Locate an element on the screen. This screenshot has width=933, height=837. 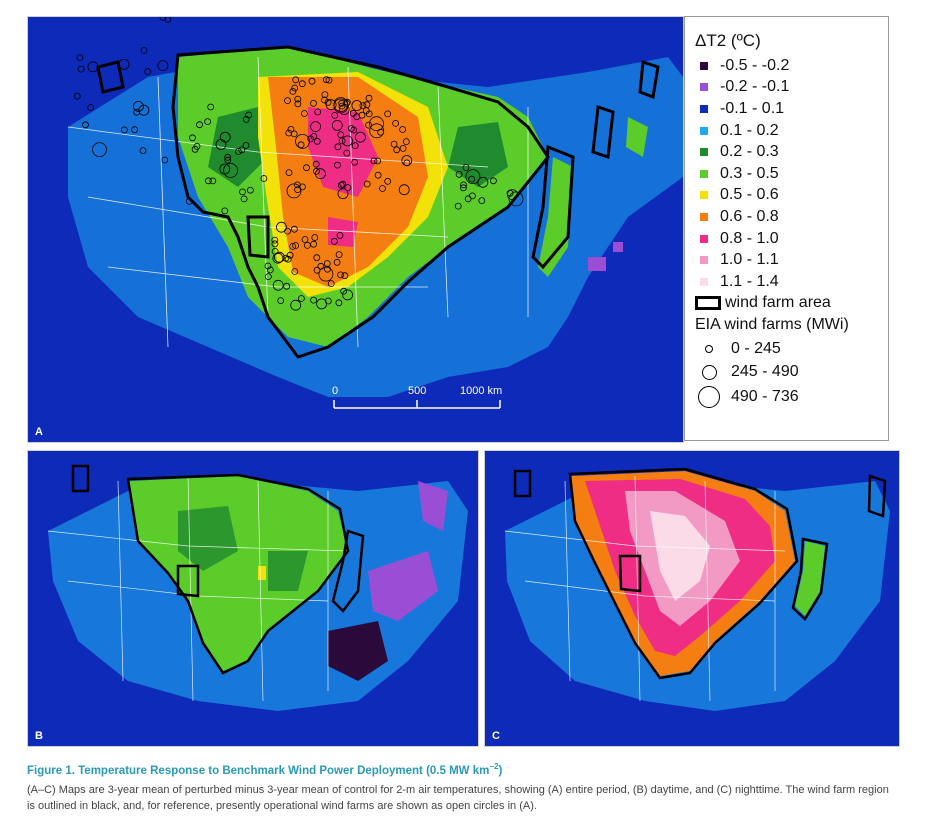
legend-wind-farm-area: wind farm area is located at coordinates (788, 304).